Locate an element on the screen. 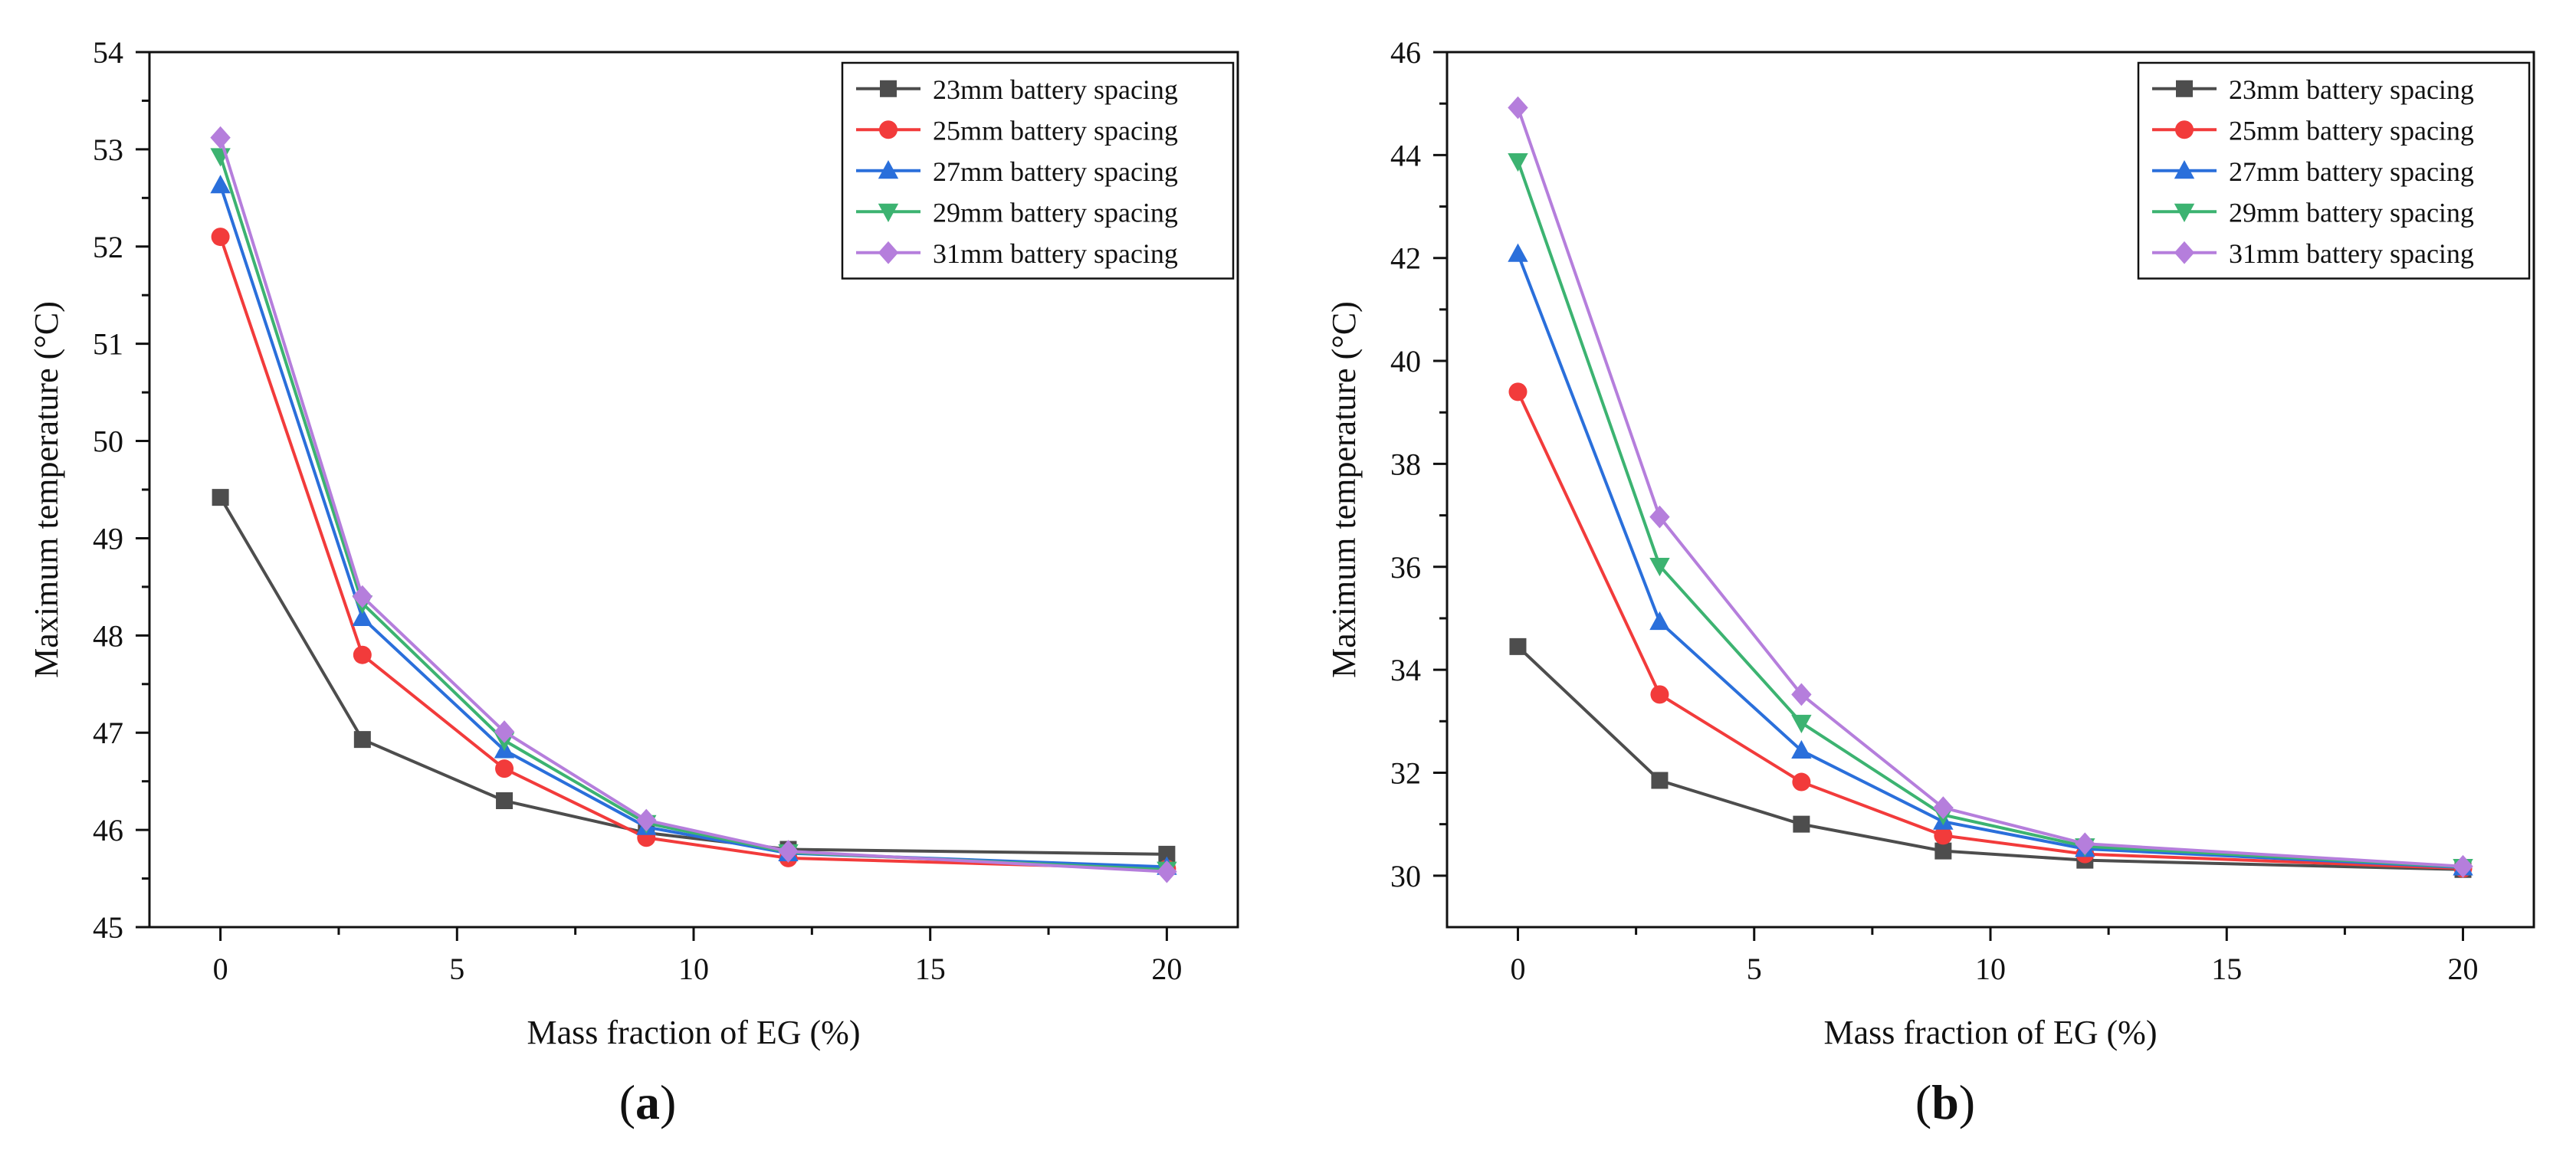  legend-item: 25mm battery spacing is located at coordinates (1017, 130).